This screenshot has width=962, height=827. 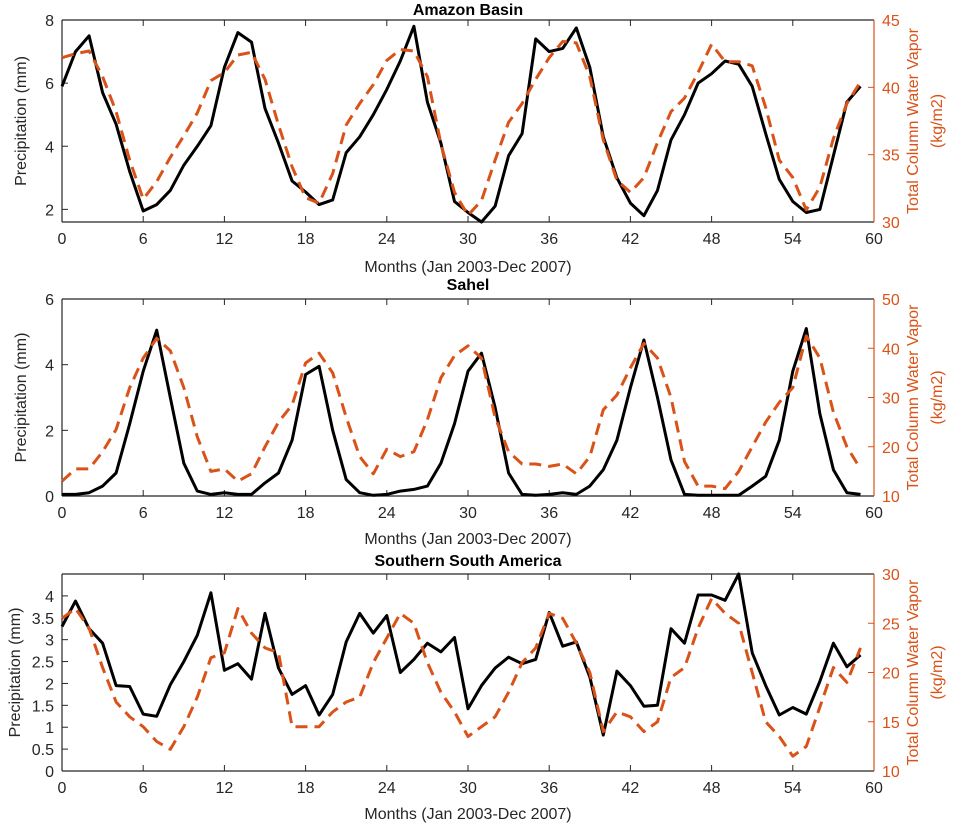 What do you see at coordinates (891, 723) in the screenshot?
I see `y-right-tick-label: 15` at bounding box center [891, 723].